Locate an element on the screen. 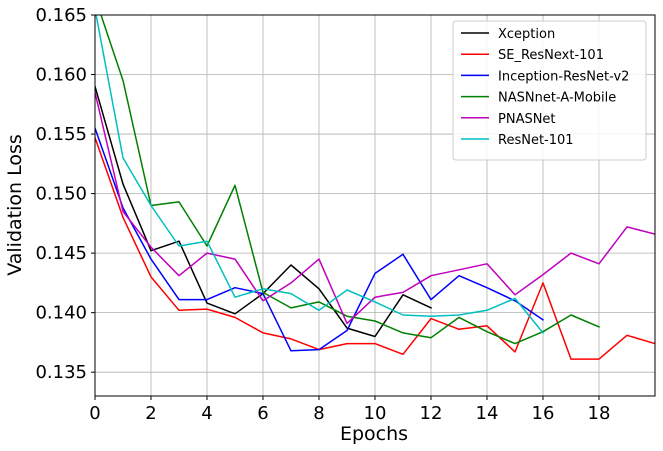 This screenshot has height=451, width=663. x-tick-label: 6 is located at coordinates (262, 413).